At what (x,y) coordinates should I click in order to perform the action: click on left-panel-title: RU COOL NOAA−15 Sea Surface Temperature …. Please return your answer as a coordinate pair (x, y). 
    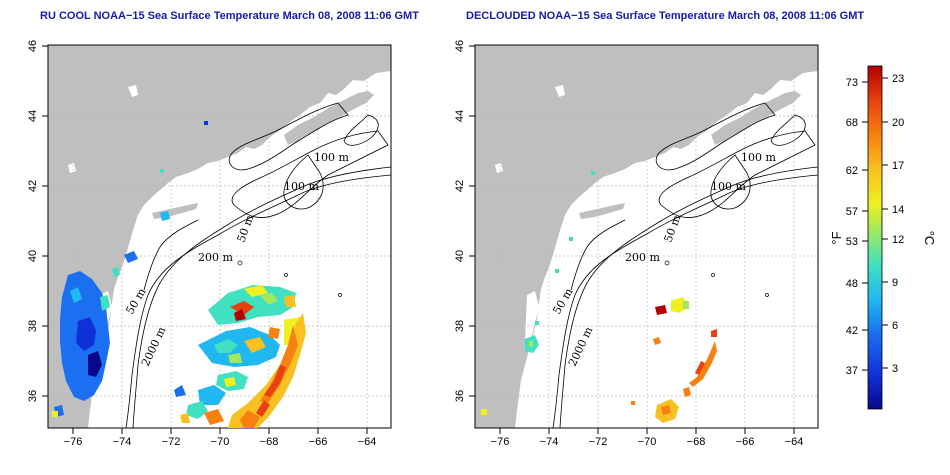
    Looking at the image, I should click on (229, 16).